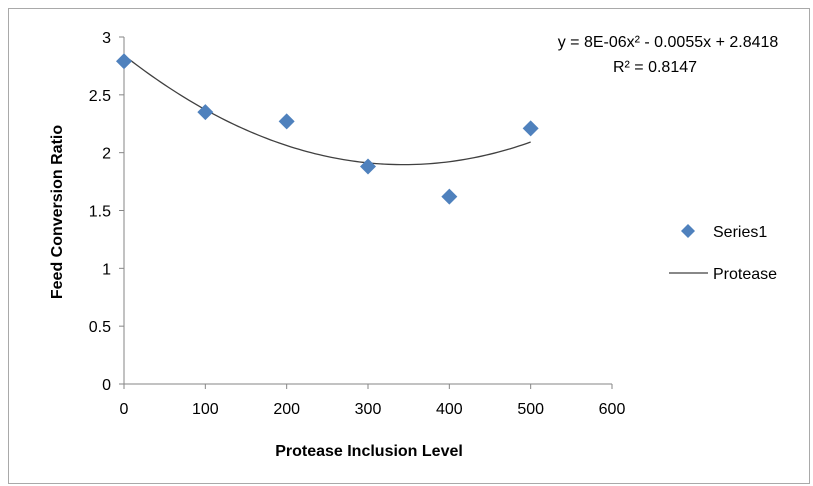 Image resolution: width=813 pixels, height=486 pixels. I want to click on legend-label-protease: Protease, so click(745, 274).